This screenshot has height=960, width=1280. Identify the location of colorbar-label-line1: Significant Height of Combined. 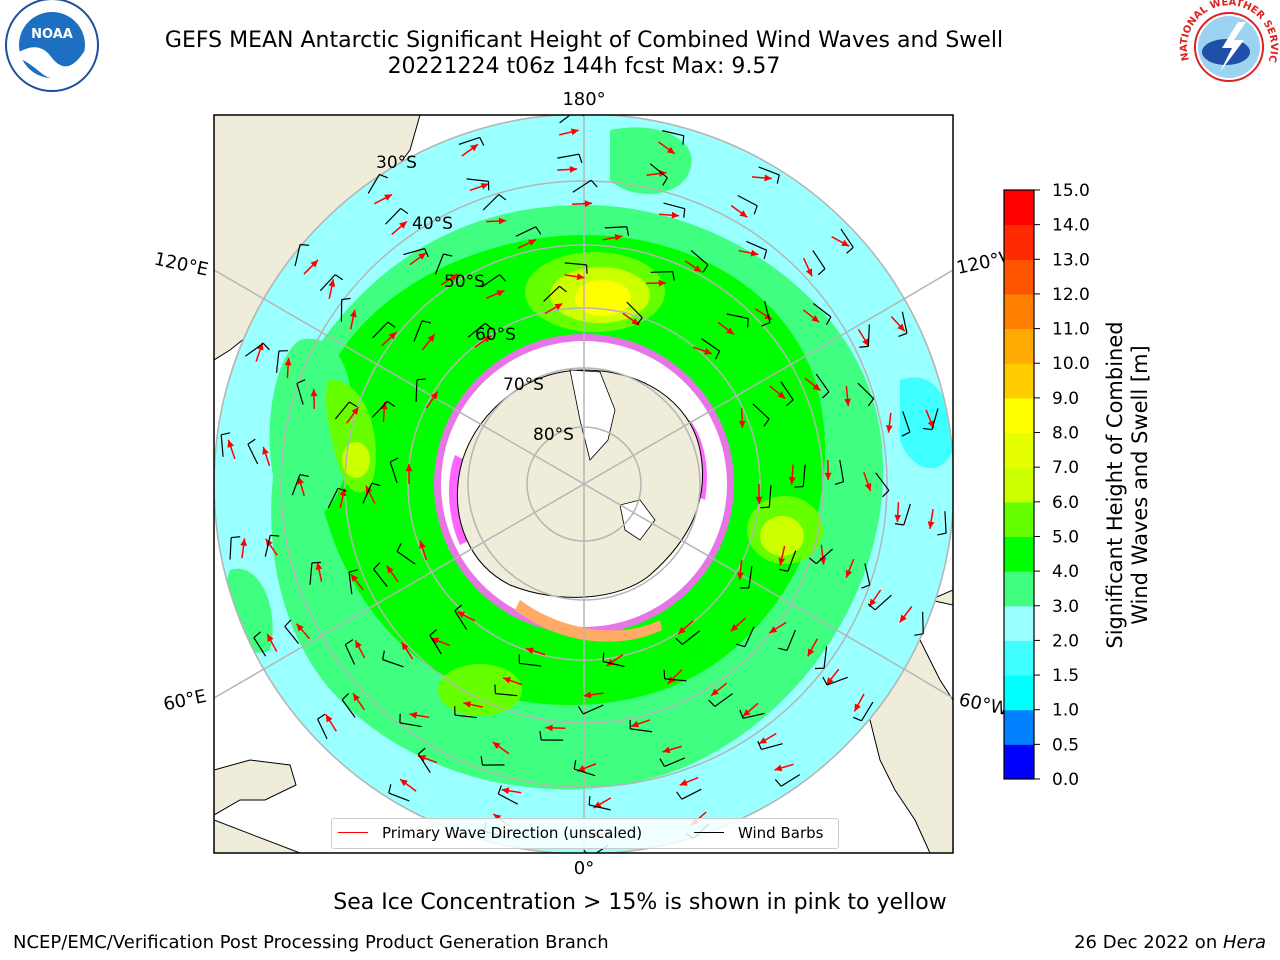
(1115, 485).